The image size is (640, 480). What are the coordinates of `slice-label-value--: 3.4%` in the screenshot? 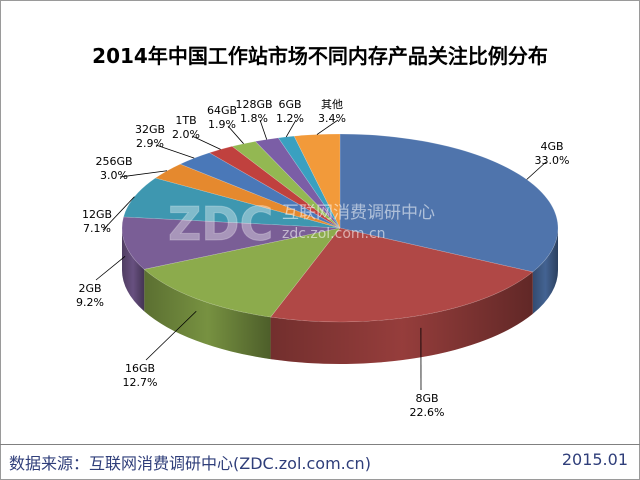 It's located at (332, 118).